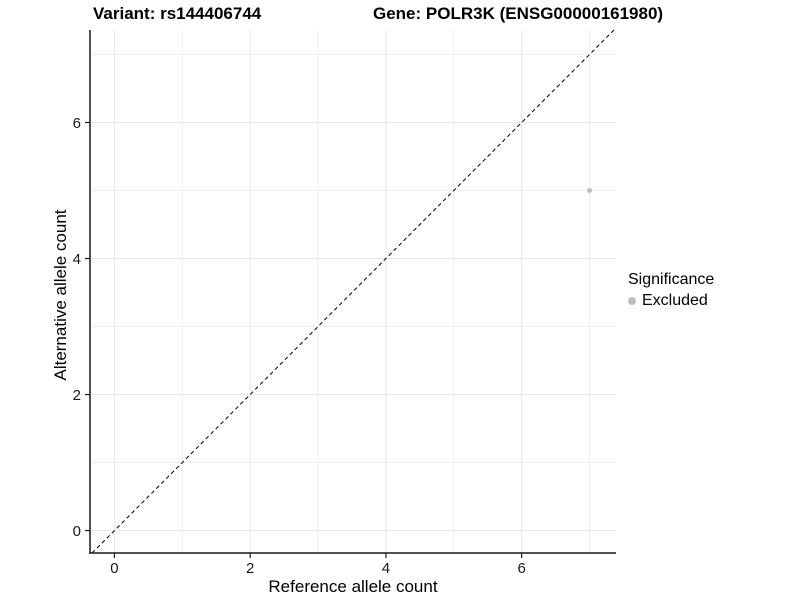  Describe the element at coordinates (177, 13) in the screenshot. I see `plot-title-variant: Variant: rs144406744` at that location.